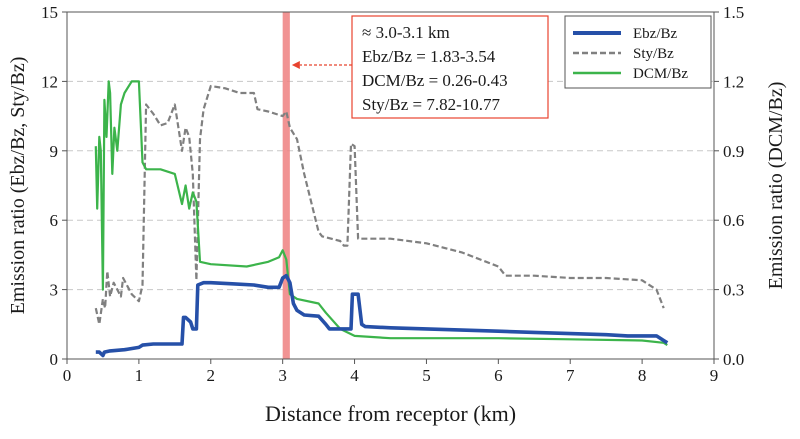 Image resolution: width=800 pixels, height=439 pixels. I want to click on annotation-arrowhead, so click(295, 65).